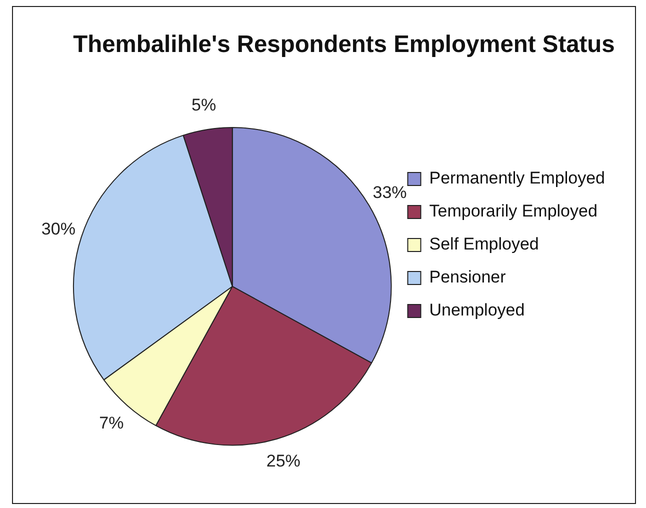 The image size is (646, 508). Describe the element at coordinates (344, 44) in the screenshot. I see `chart-title: Thembalihle's Respondents Employment Status` at that location.